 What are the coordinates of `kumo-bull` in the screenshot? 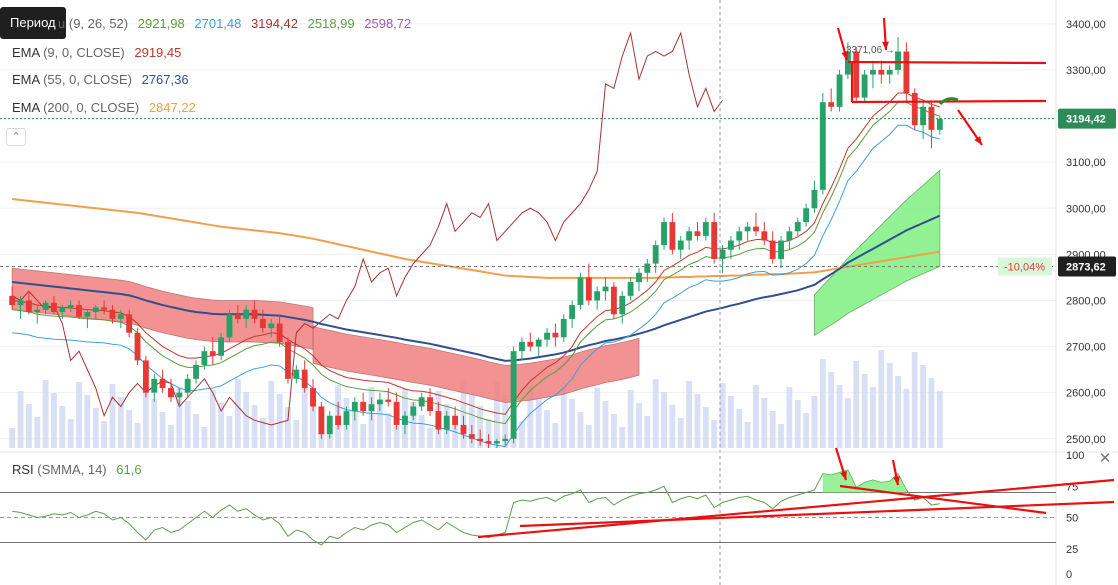 It's located at (877, 253).